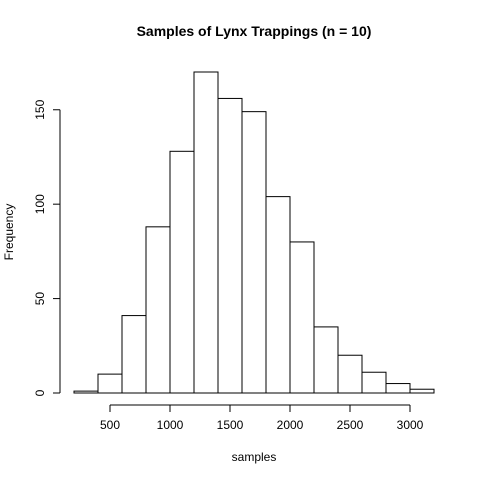  I want to click on x-tick-label: 3000, so click(410, 425).